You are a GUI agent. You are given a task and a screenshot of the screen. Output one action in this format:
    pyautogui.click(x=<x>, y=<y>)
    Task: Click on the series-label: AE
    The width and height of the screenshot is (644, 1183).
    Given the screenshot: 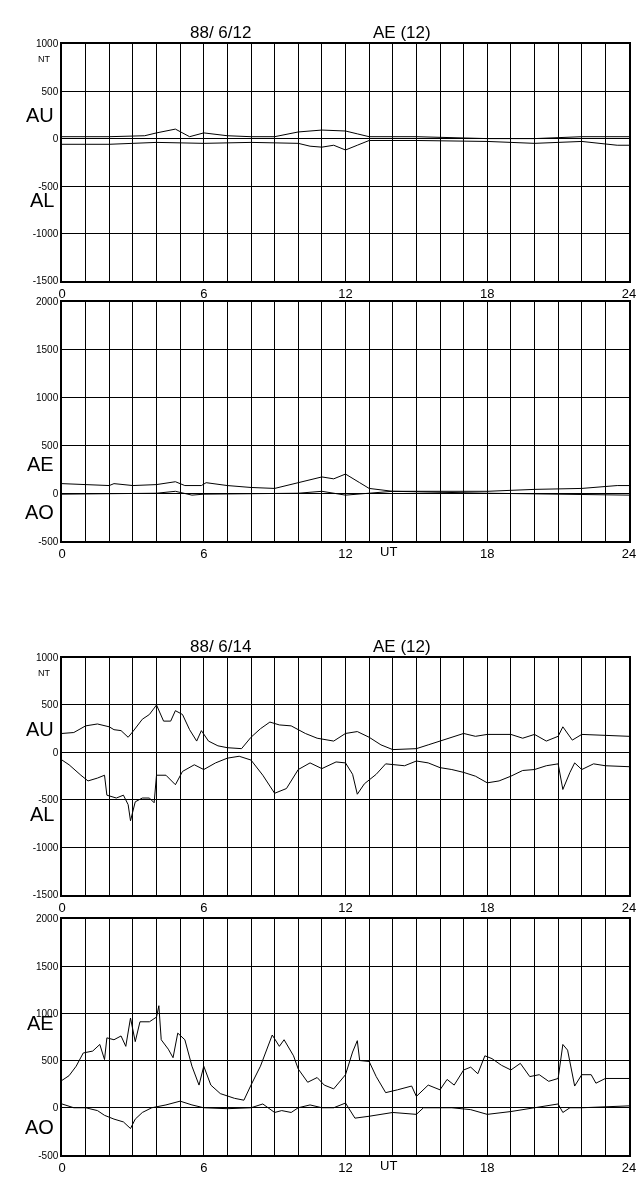 What is the action you would take?
    pyautogui.click(x=40, y=464)
    